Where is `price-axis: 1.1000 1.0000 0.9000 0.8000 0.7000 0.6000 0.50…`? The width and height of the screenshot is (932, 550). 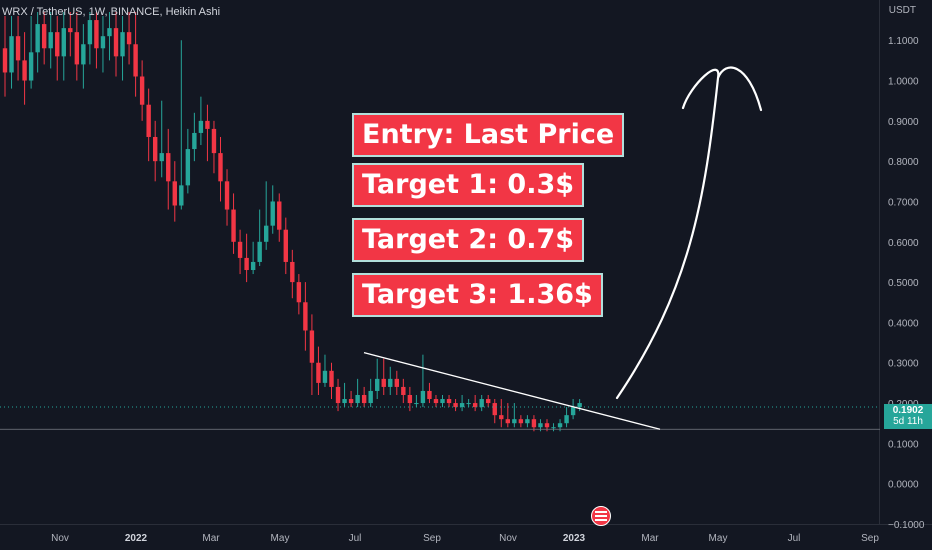
price-axis: 1.1000 1.0000 0.9000 0.8000 0.7000 0.6000 0.50… is located at coordinates (906, 283).